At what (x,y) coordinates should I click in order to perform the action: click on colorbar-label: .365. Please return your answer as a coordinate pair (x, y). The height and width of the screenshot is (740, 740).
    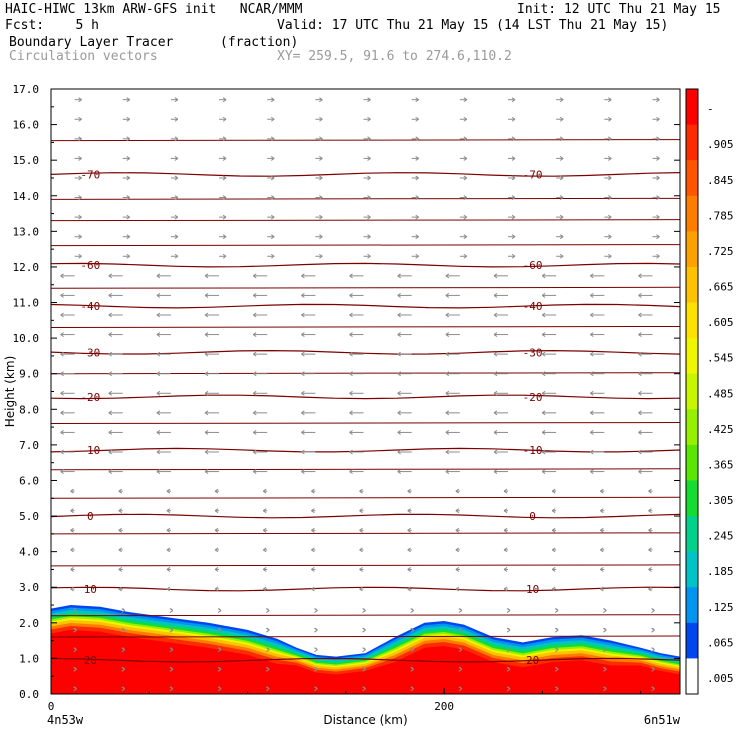
    Looking at the image, I should click on (720, 464).